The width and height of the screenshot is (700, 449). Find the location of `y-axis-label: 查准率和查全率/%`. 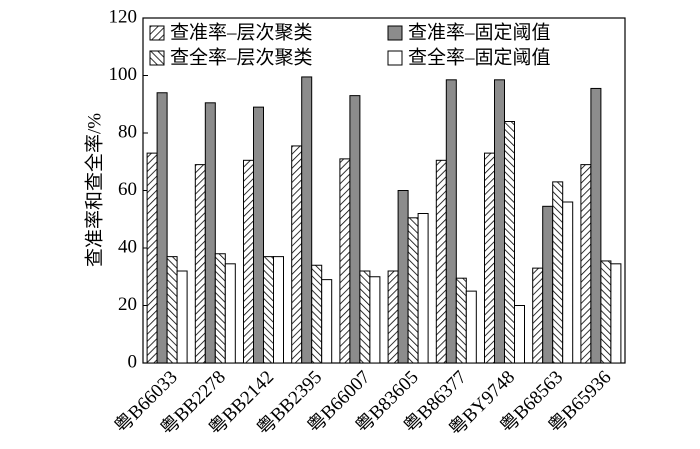

y-axis-label: 查准率和查全率/% is located at coordinates (94, 190).